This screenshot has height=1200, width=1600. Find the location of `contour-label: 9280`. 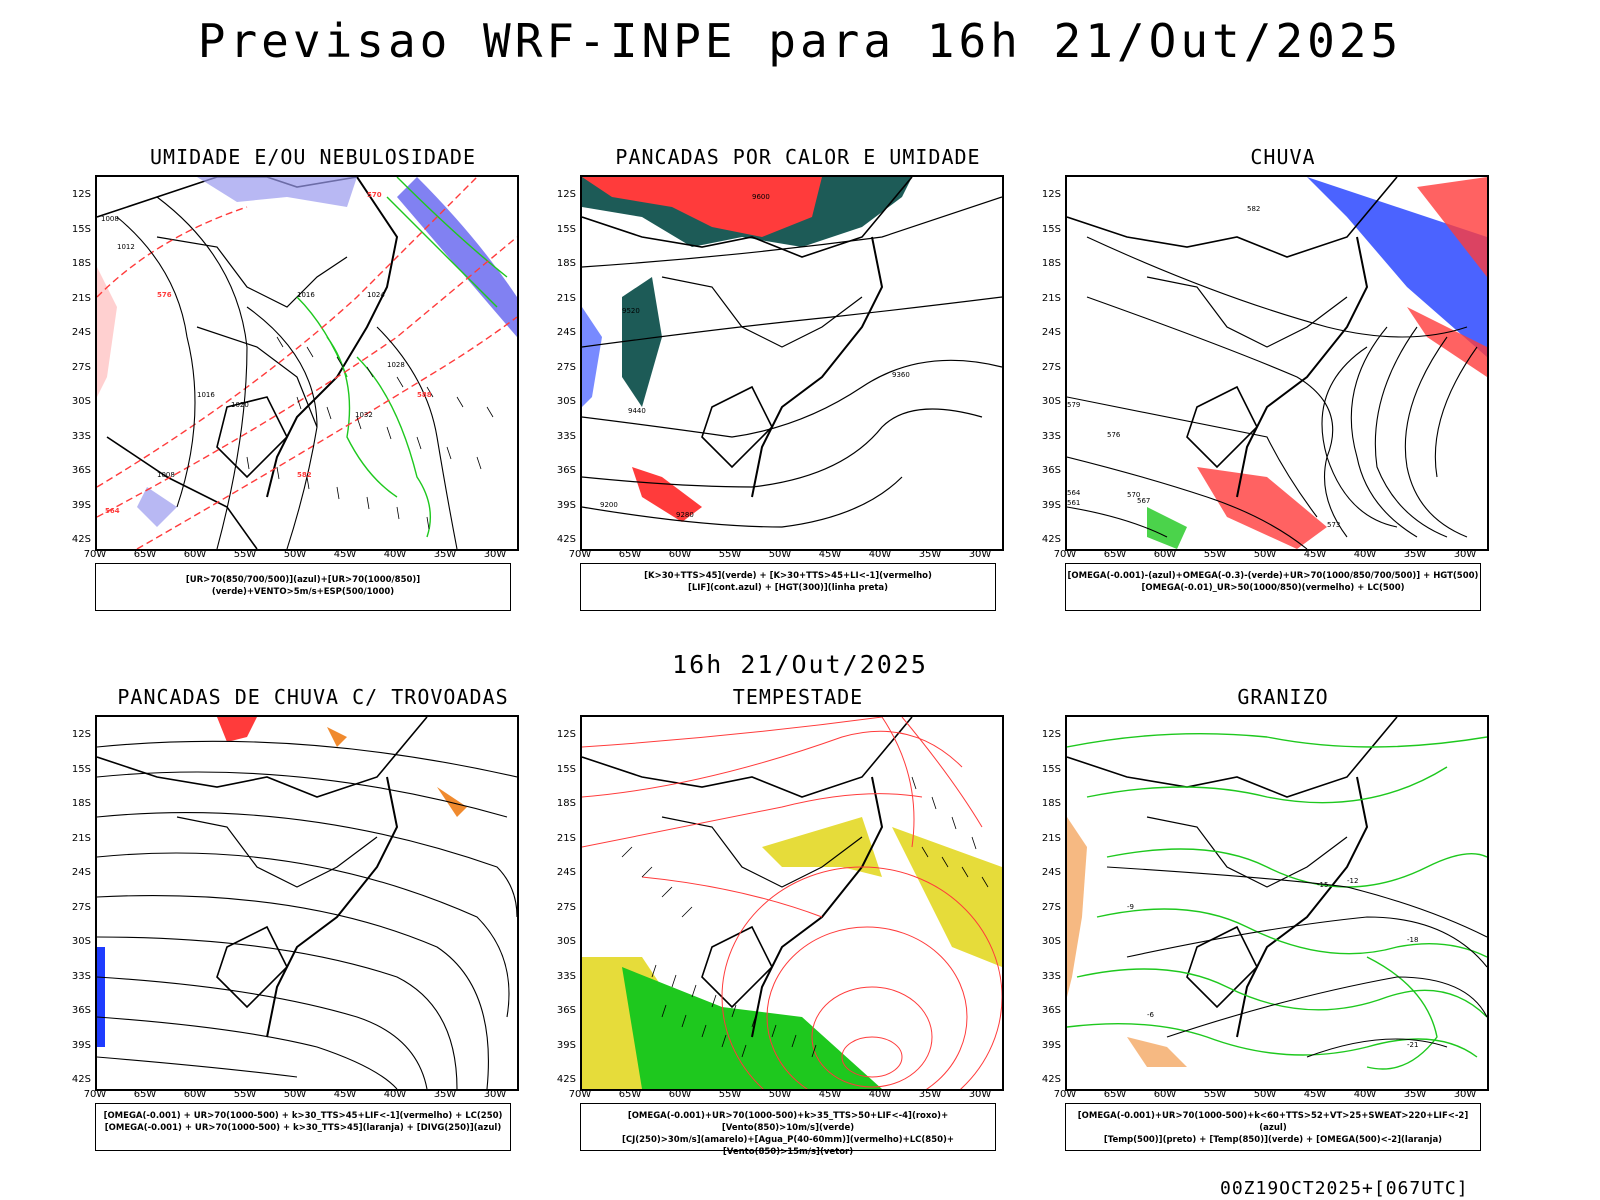

contour-label: 9280 is located at coordinates (685, 515).